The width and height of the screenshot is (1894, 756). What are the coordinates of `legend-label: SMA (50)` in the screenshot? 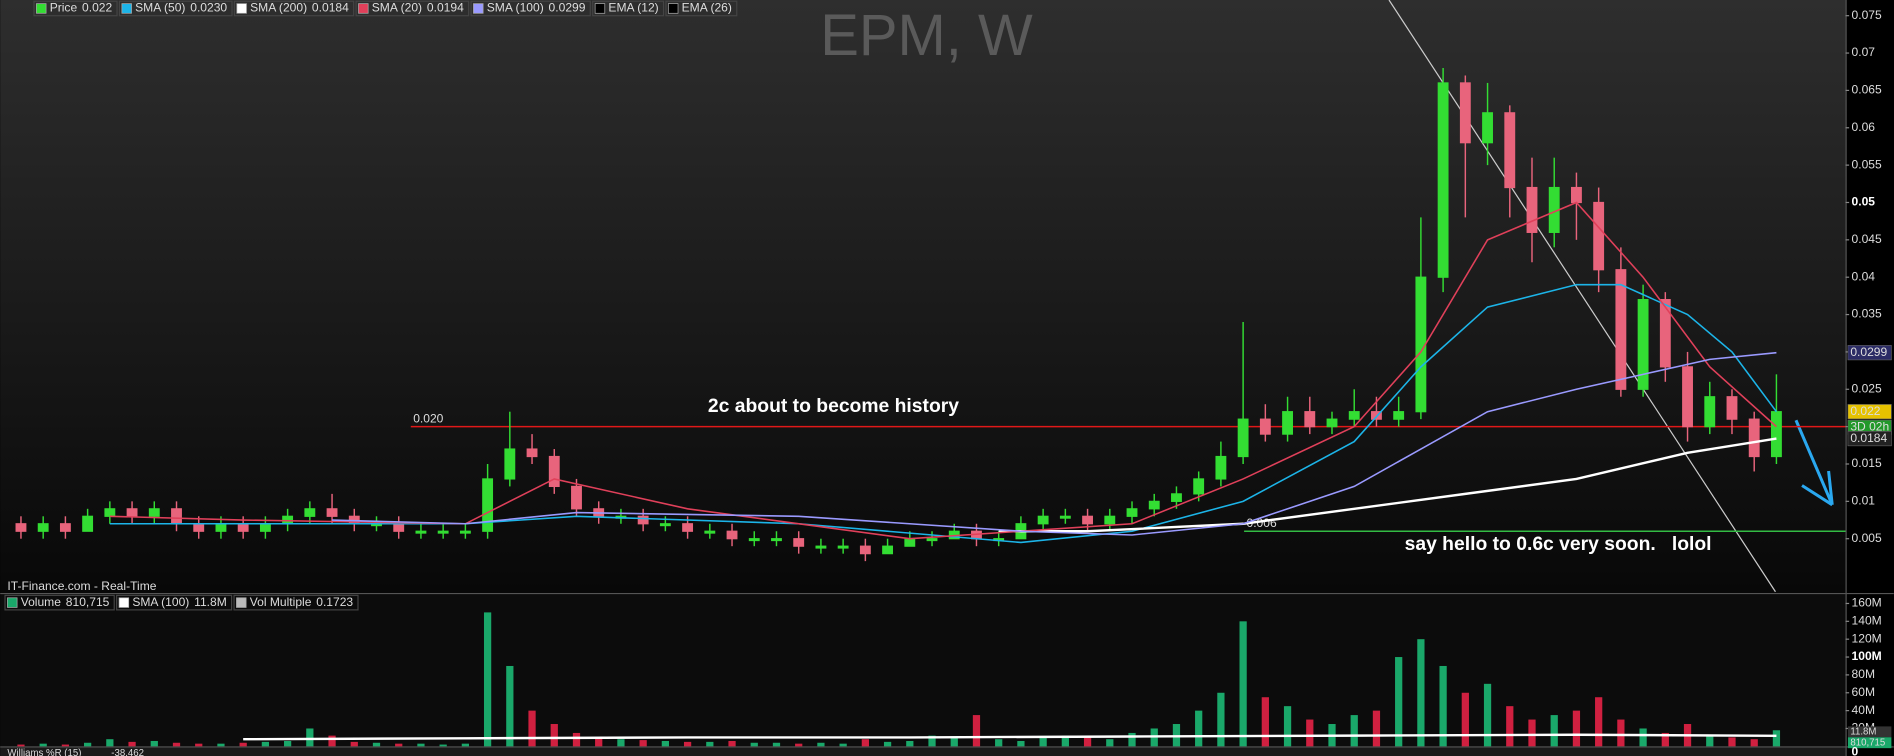 It's located at (160, 8).